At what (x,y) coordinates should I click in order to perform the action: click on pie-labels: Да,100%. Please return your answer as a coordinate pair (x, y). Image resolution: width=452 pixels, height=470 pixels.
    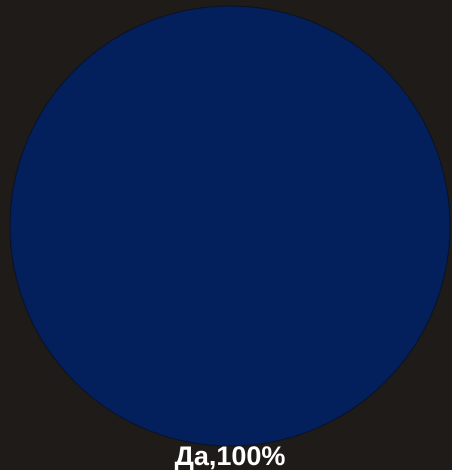
    Looking at the image, I should click on (230, 455).